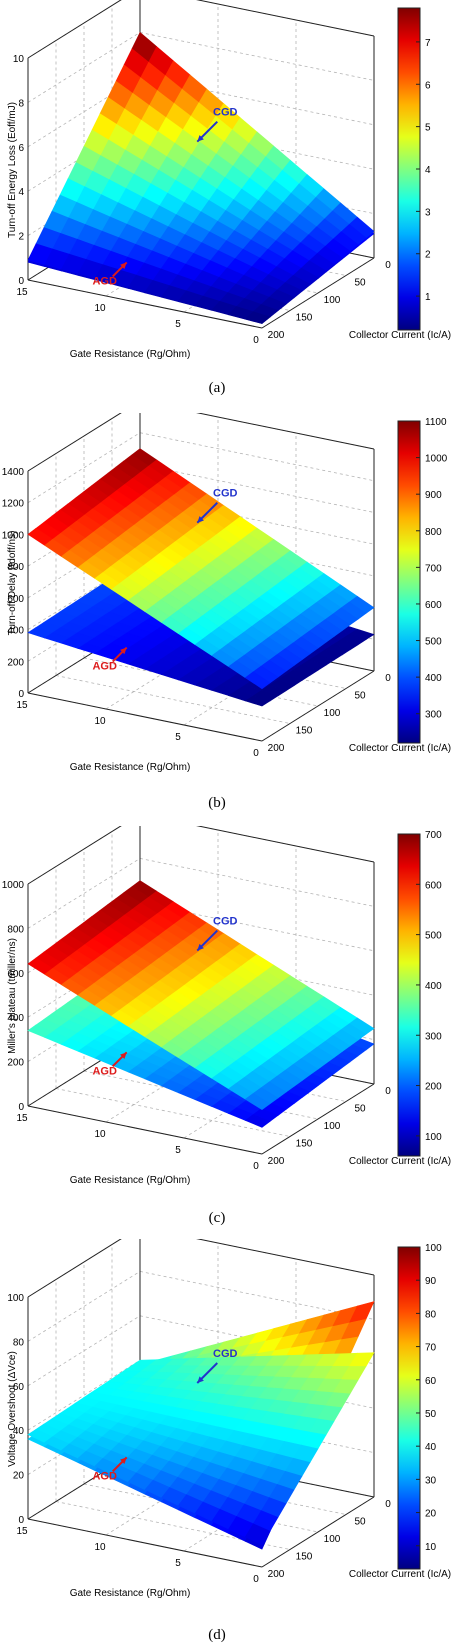  I want to click on colorbar-tick-label: 1100, so click(436, 422).